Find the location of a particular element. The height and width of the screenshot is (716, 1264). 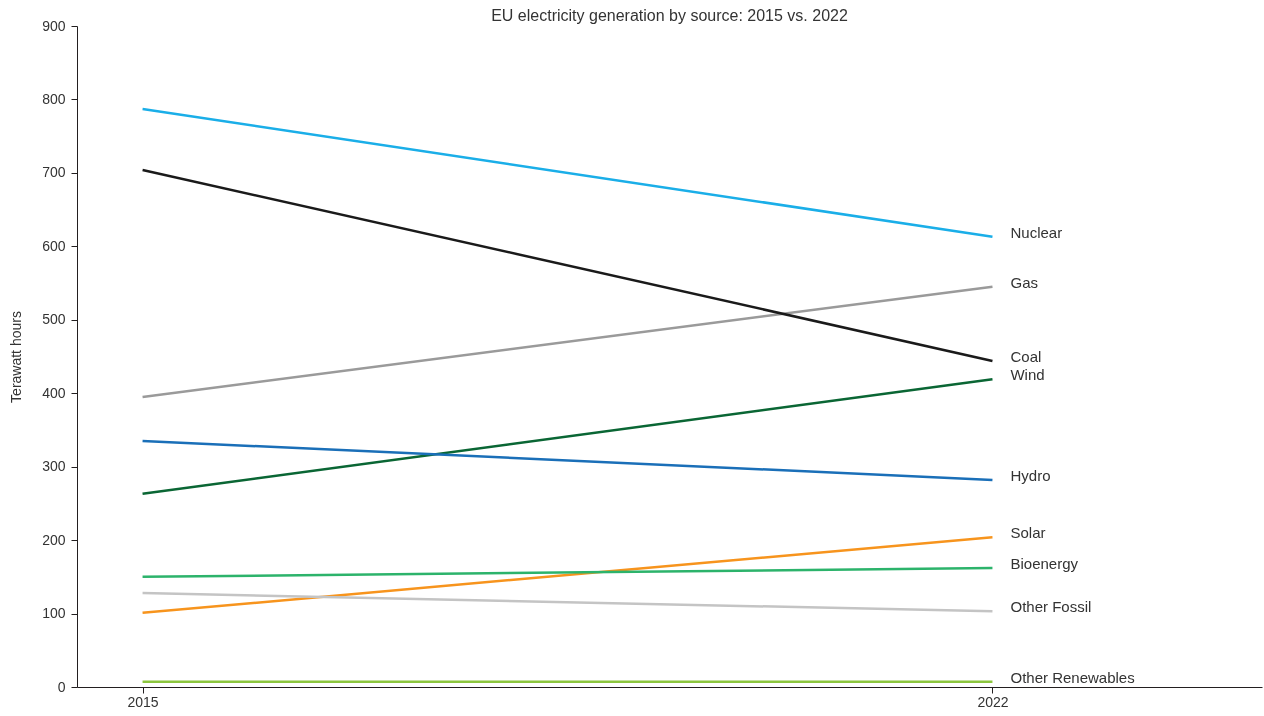

series-label: Other Fossil is located at coordinates (1051, 607).